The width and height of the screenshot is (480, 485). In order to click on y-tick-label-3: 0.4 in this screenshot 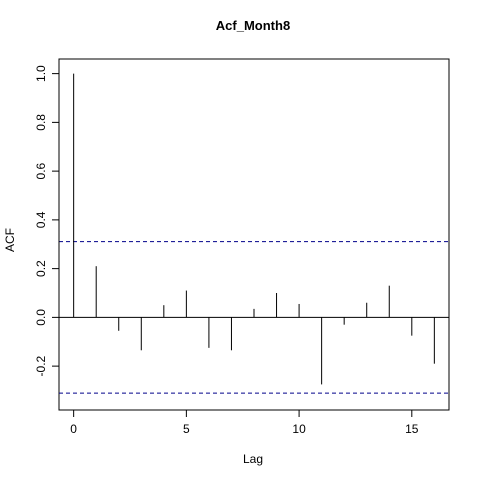, I will do `click(41, 219)`.